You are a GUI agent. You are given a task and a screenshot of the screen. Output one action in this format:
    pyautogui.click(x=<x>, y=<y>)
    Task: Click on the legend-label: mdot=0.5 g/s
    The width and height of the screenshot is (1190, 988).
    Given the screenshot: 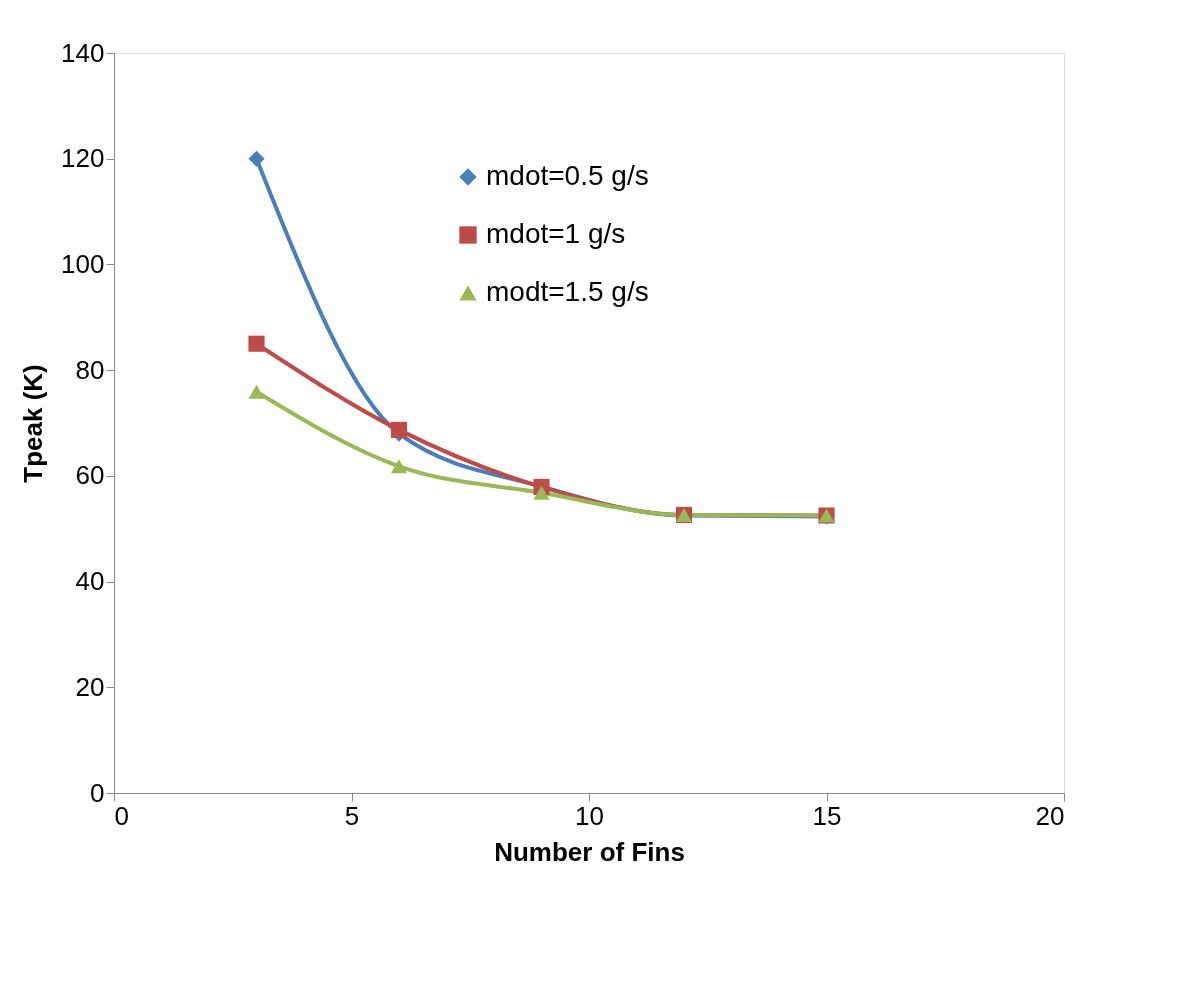 What is the action you would take?
    pyautogui.click(x=567, y=175)
    